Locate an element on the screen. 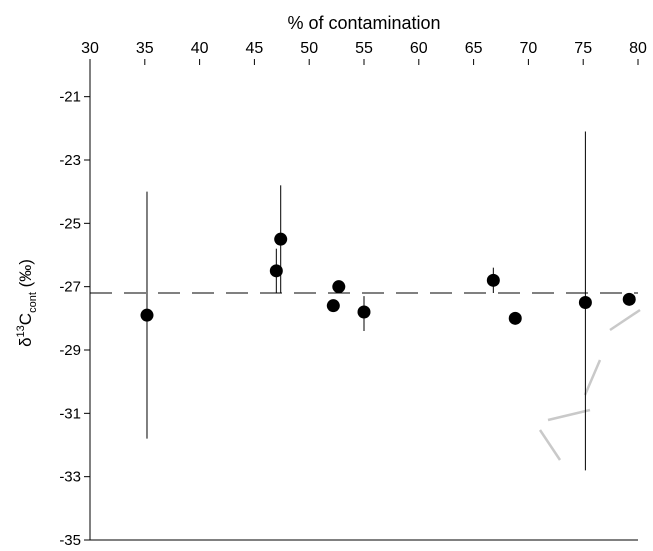 This screenshot has width=653, height=551. y-label-main: C is located at coordinates (25, 319).